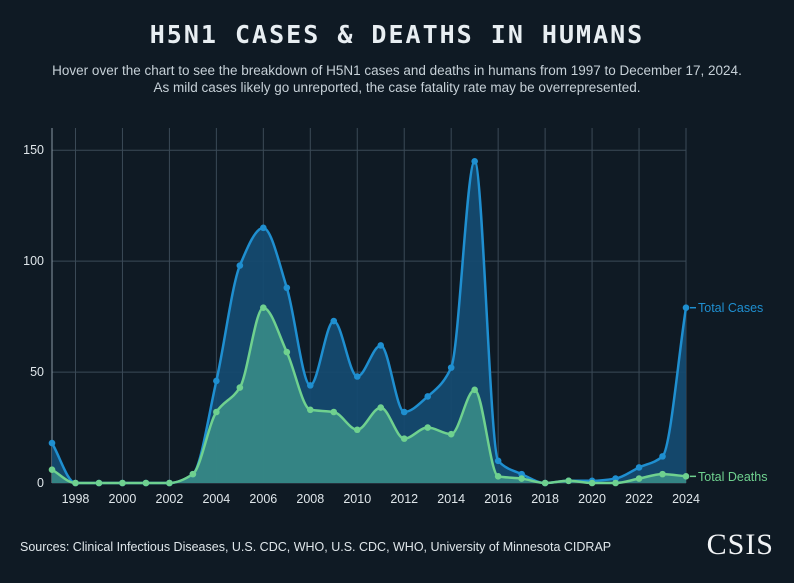 The height and width of the screenshot is (583, 794). I want to click on deaths-legend-label: Total Deaths, so click(732, 477).